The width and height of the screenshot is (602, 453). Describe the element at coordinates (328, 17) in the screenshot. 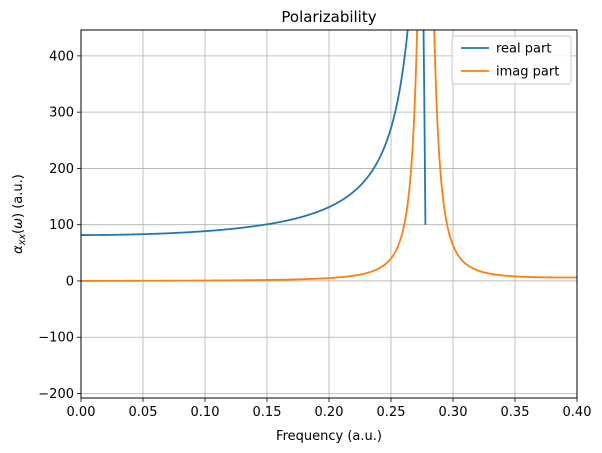

I see `chart-title: Polarizability` at that location.